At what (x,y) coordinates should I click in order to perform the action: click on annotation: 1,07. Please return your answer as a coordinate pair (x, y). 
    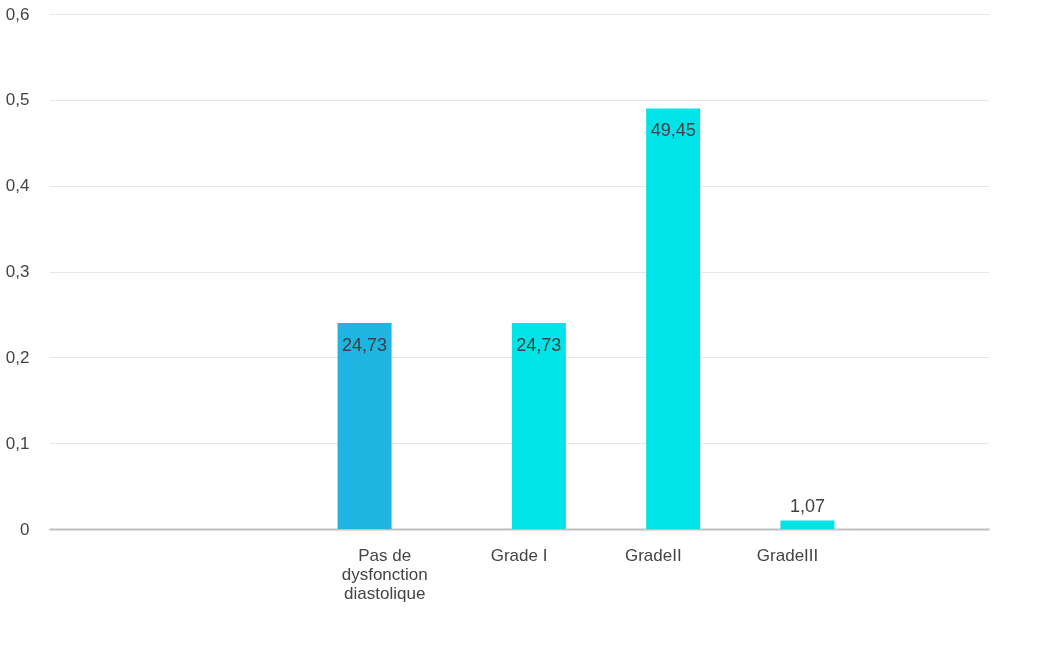
    Looking at the image, I should click on (807, 506).